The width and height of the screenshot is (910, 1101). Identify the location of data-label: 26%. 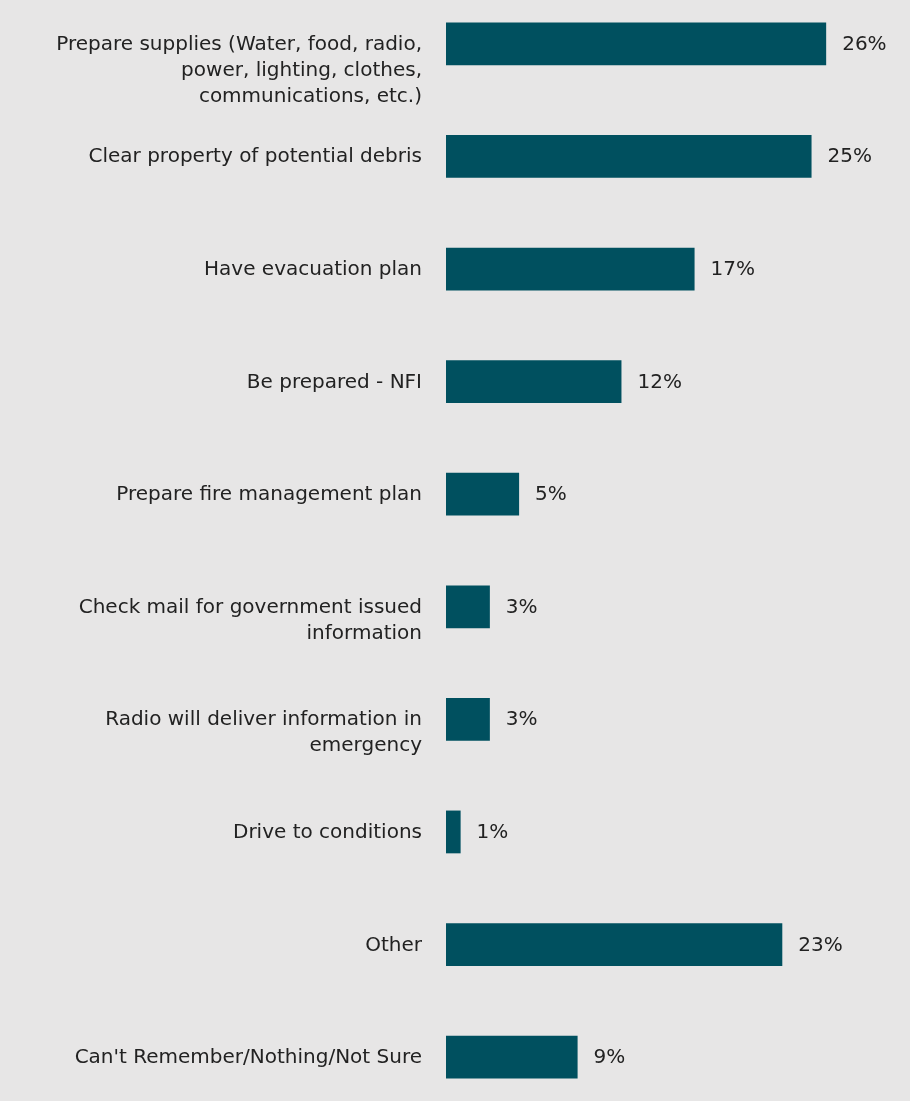
(864, 42).